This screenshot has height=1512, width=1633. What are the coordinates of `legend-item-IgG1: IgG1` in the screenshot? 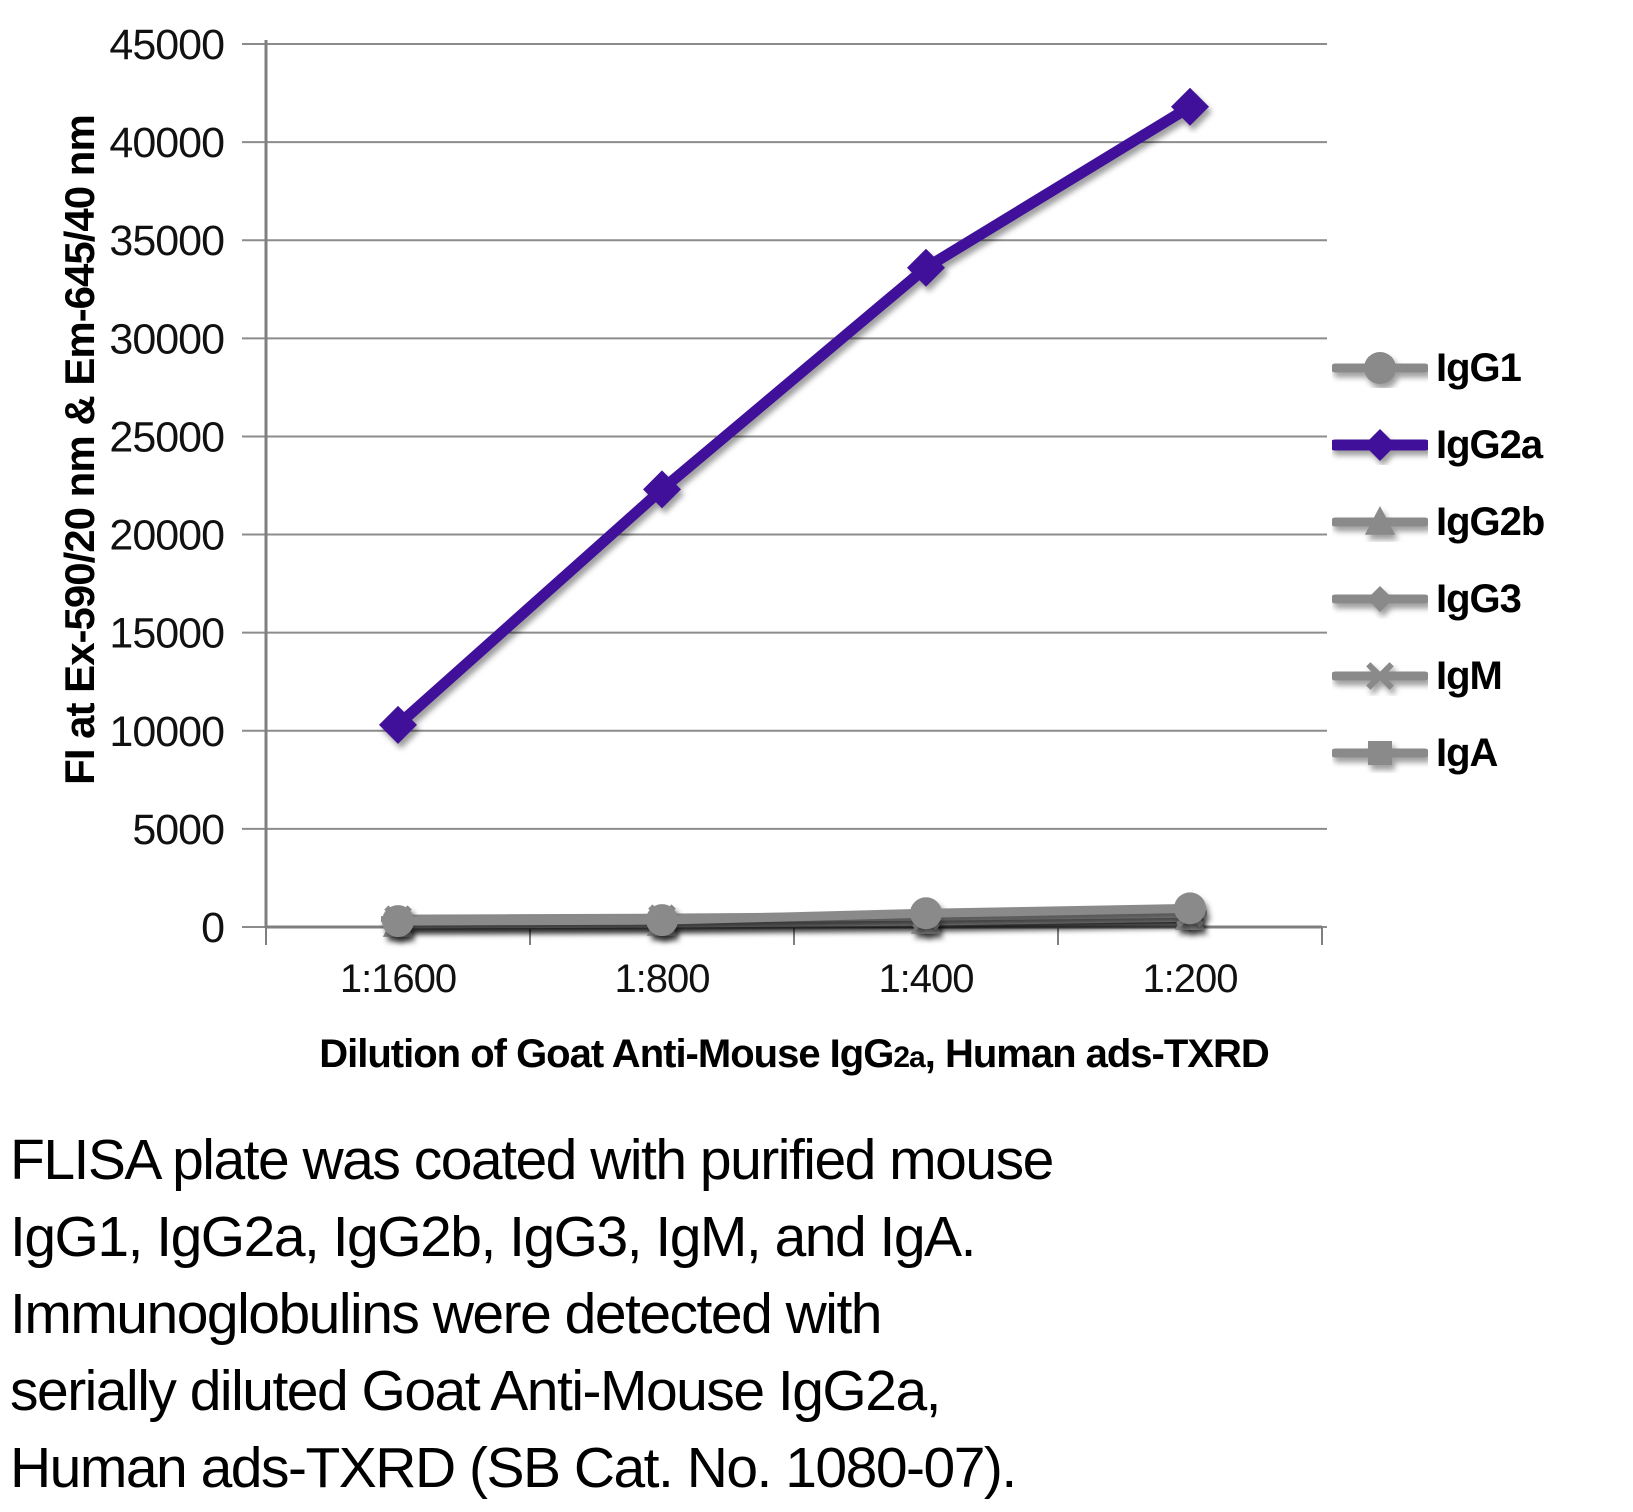 It's located at (1477, 367).